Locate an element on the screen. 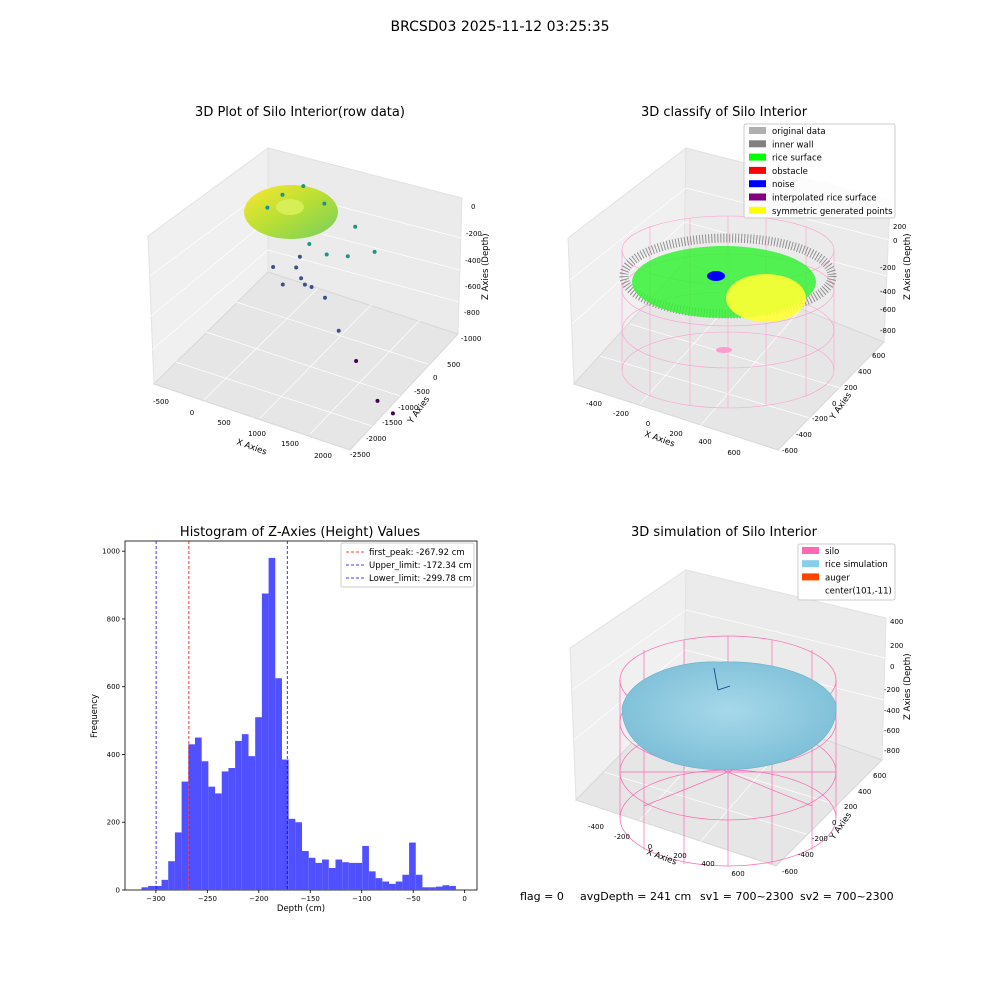  classify-xtick: -200 is located at coordinates (621, 414).